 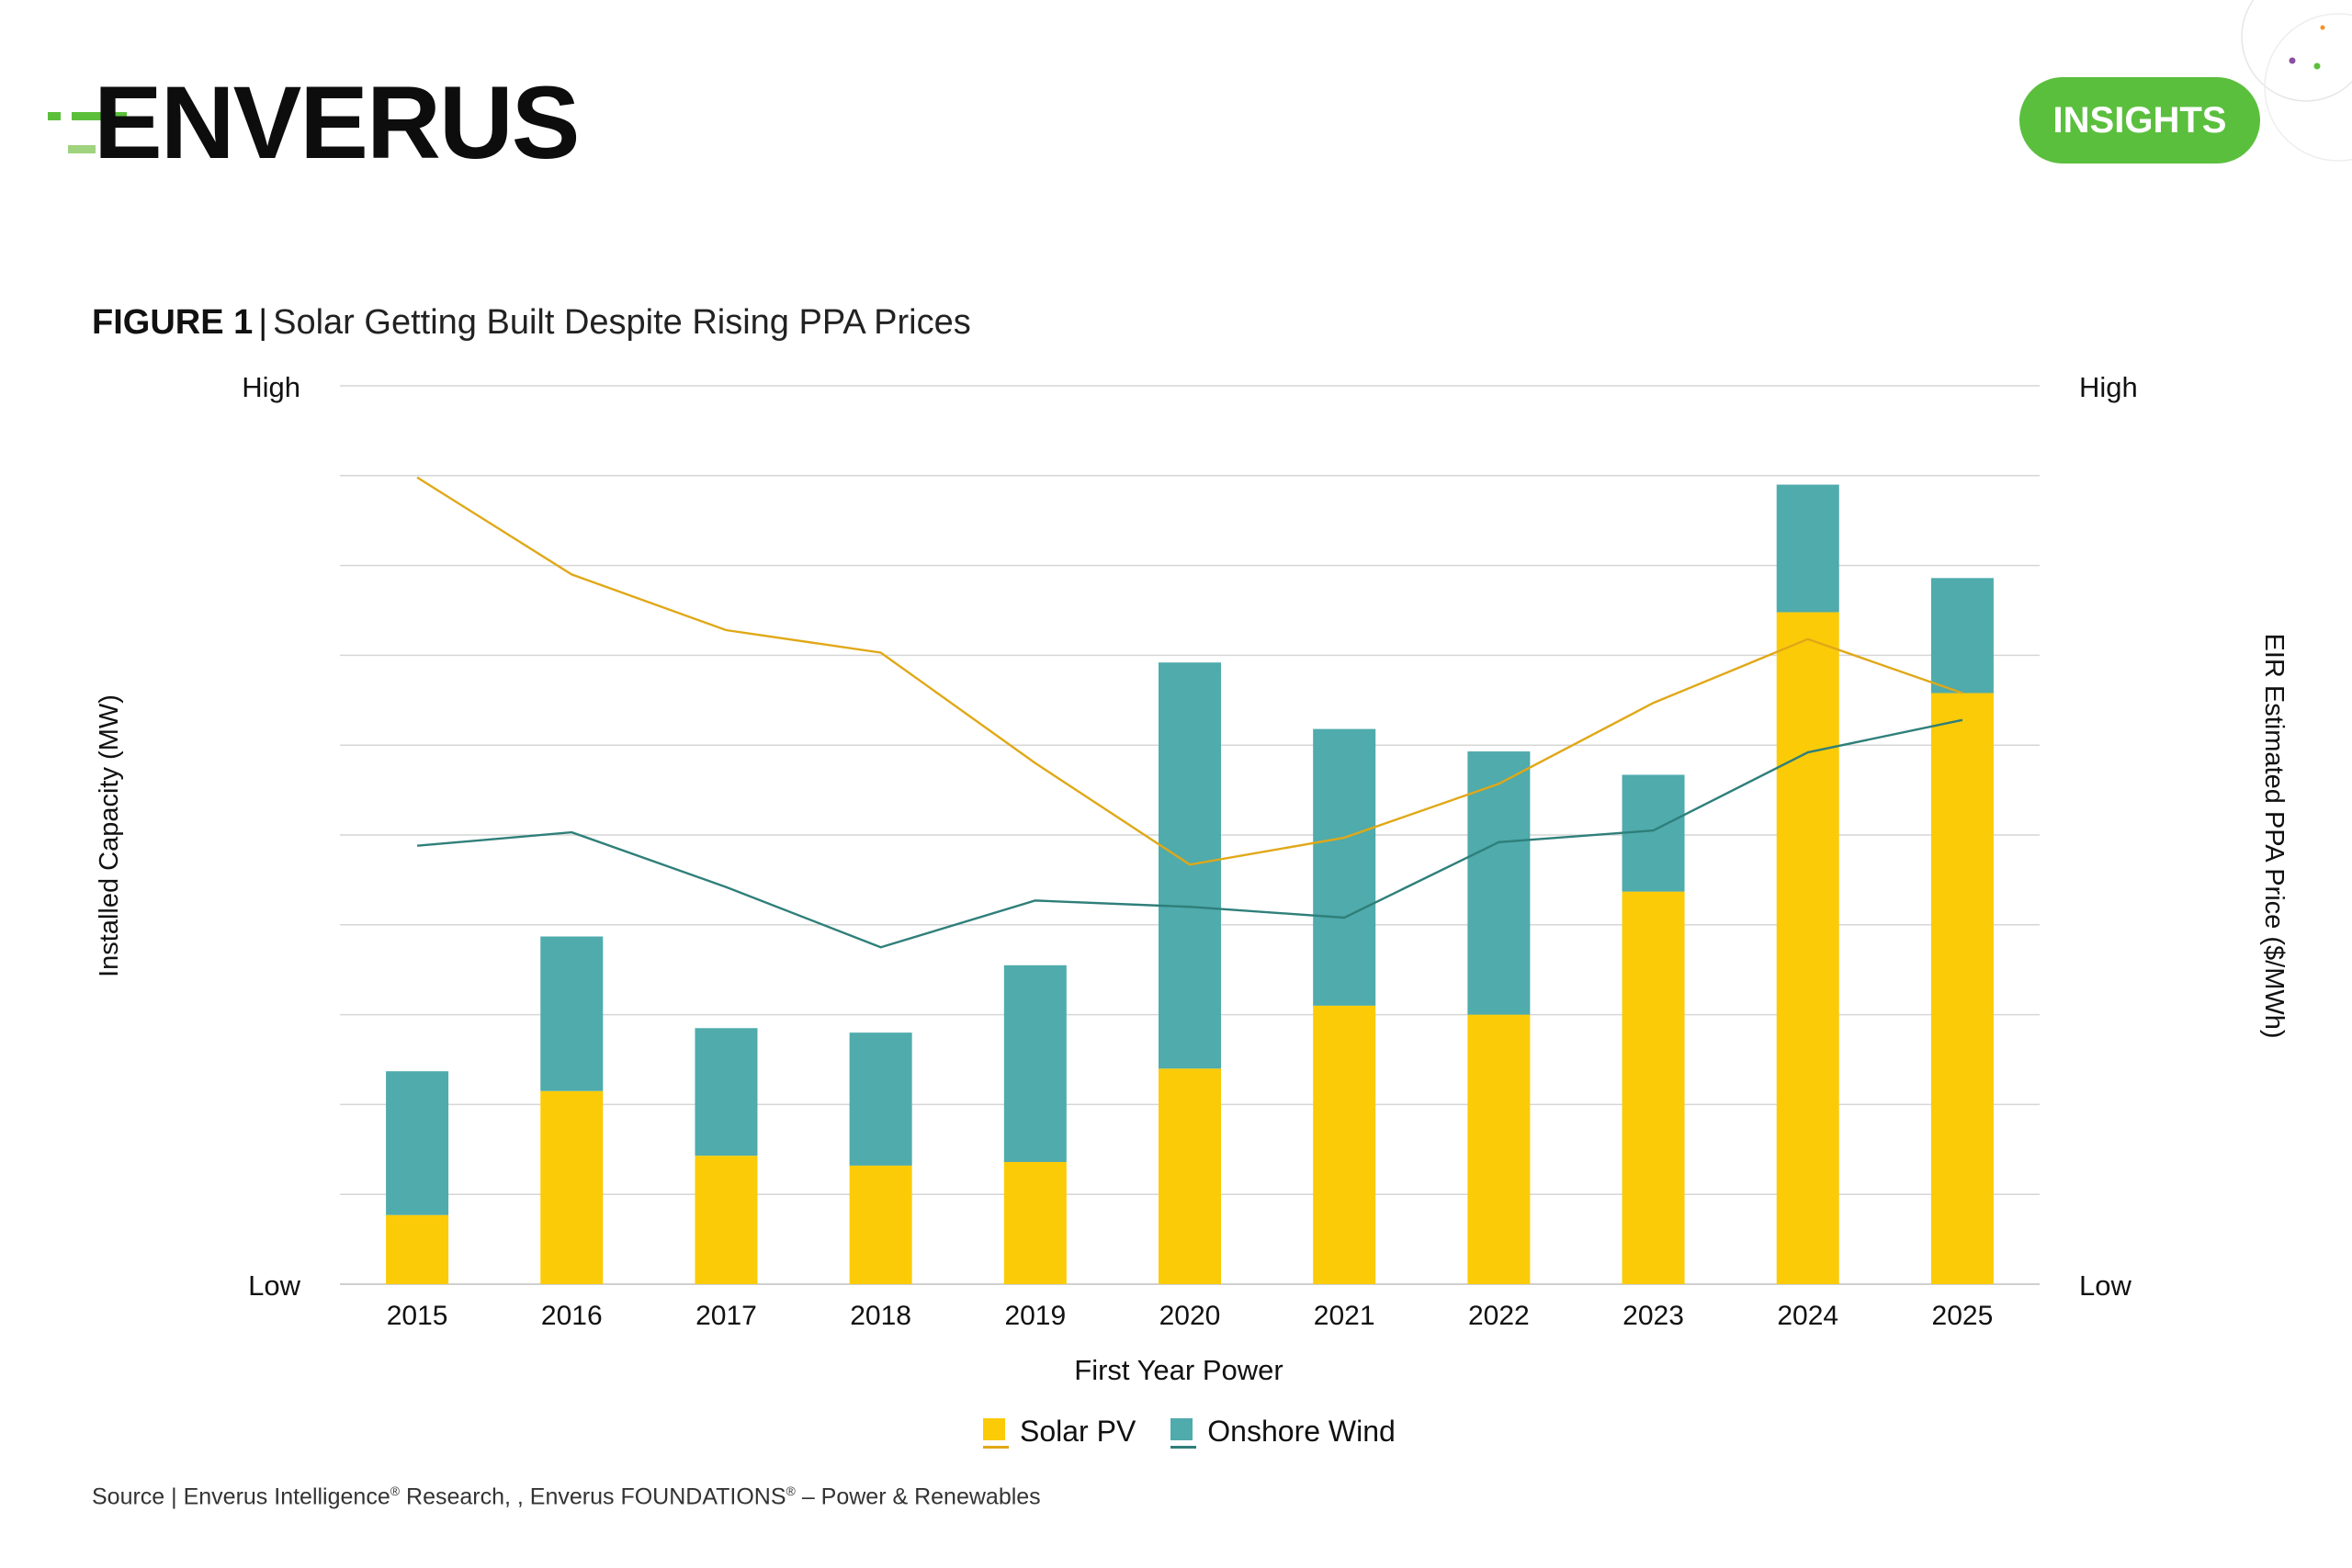 What do you see at coordinates (1807, 548) in the screenshot?
I see `bar-onshore-wind-2024` at bounding box center [1807, 548].